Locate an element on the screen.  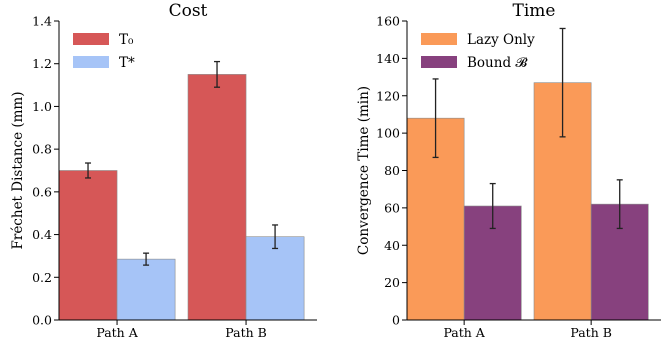
y-tick-label: 0 is located at coordinates (396, 320).